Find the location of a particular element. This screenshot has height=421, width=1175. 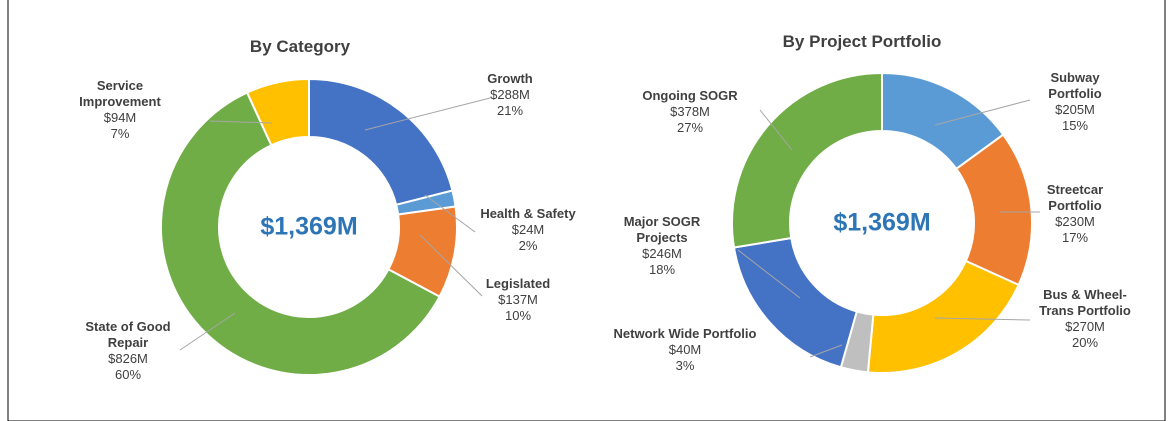

label-line: $137M is located at coordinates (518, 299).